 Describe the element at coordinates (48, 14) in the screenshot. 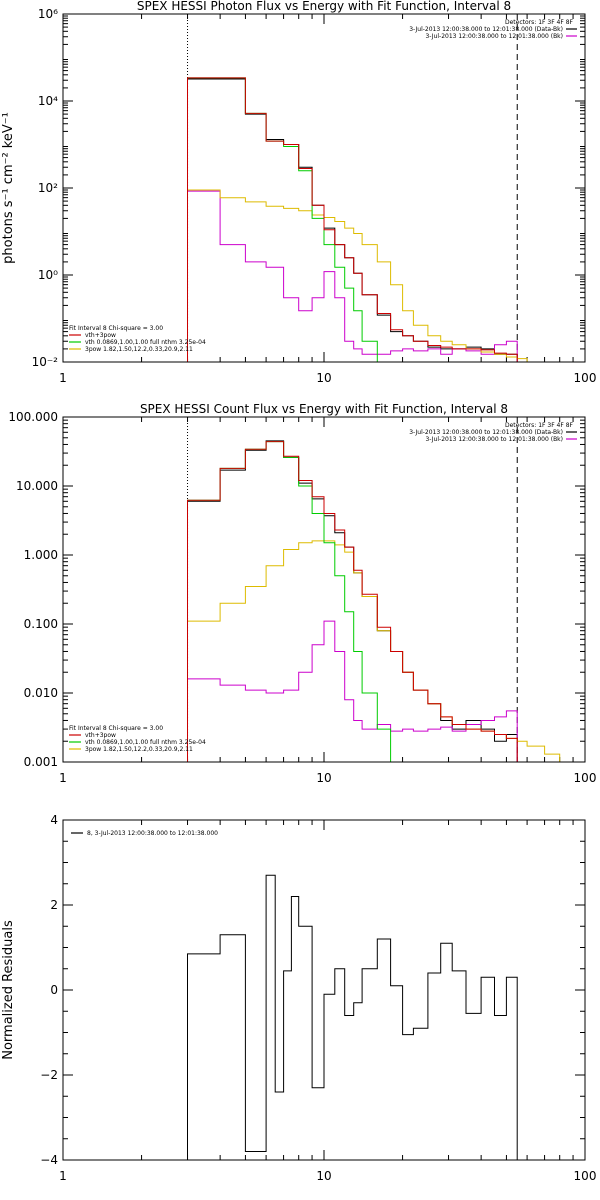

I see `y-tick-label: 10⁶` at that location.